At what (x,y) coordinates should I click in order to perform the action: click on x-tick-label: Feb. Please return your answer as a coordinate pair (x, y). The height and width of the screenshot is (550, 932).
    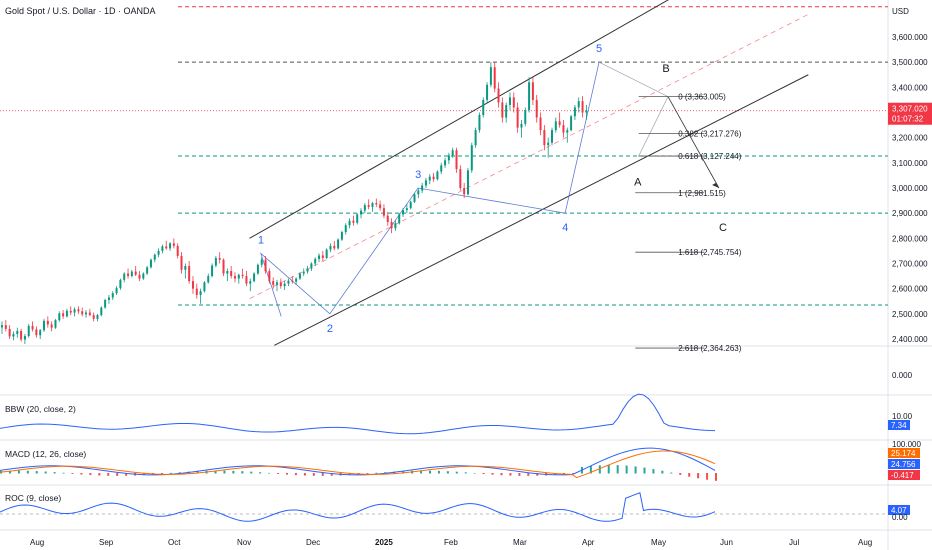
    Looking at the image, I should click on (451, 542).